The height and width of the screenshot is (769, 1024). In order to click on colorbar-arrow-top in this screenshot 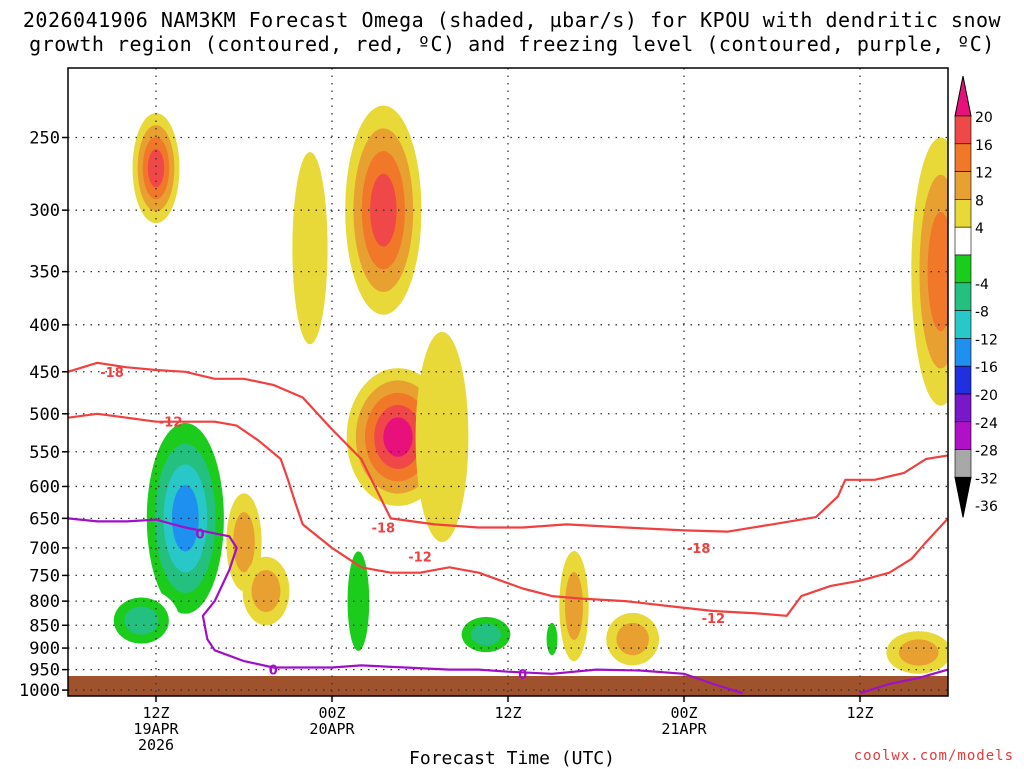, I will do `click(963, 96)`.